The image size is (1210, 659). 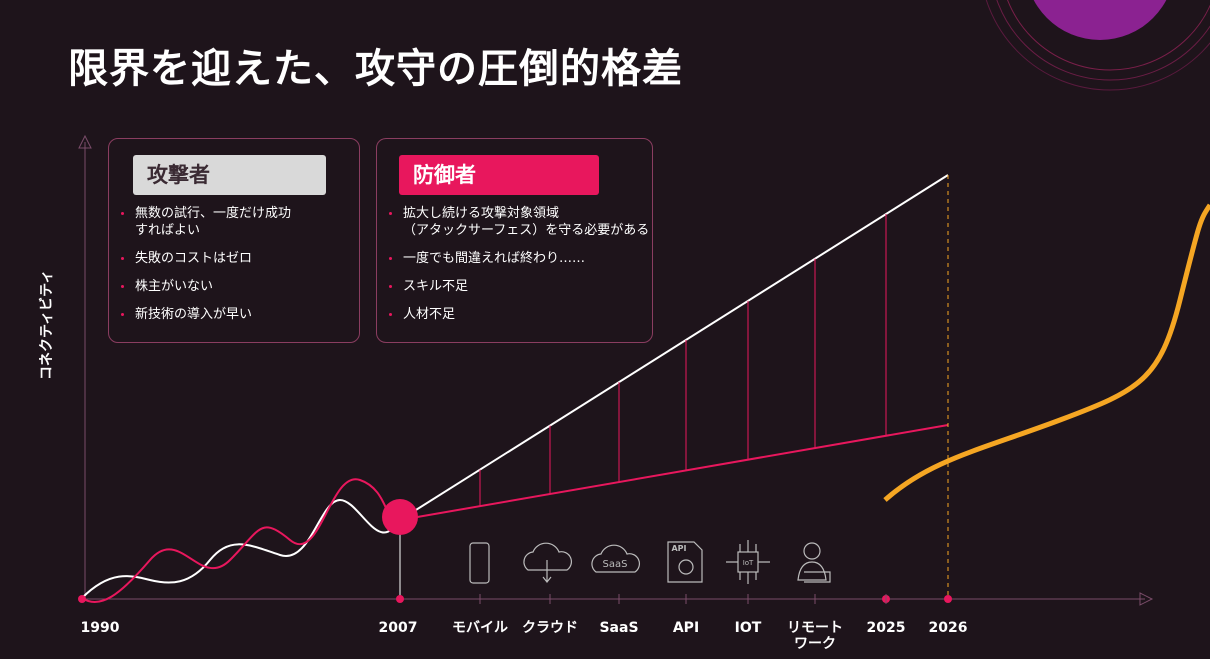 I want to click on defense-gap-bottom, so click(x=674, y=472).